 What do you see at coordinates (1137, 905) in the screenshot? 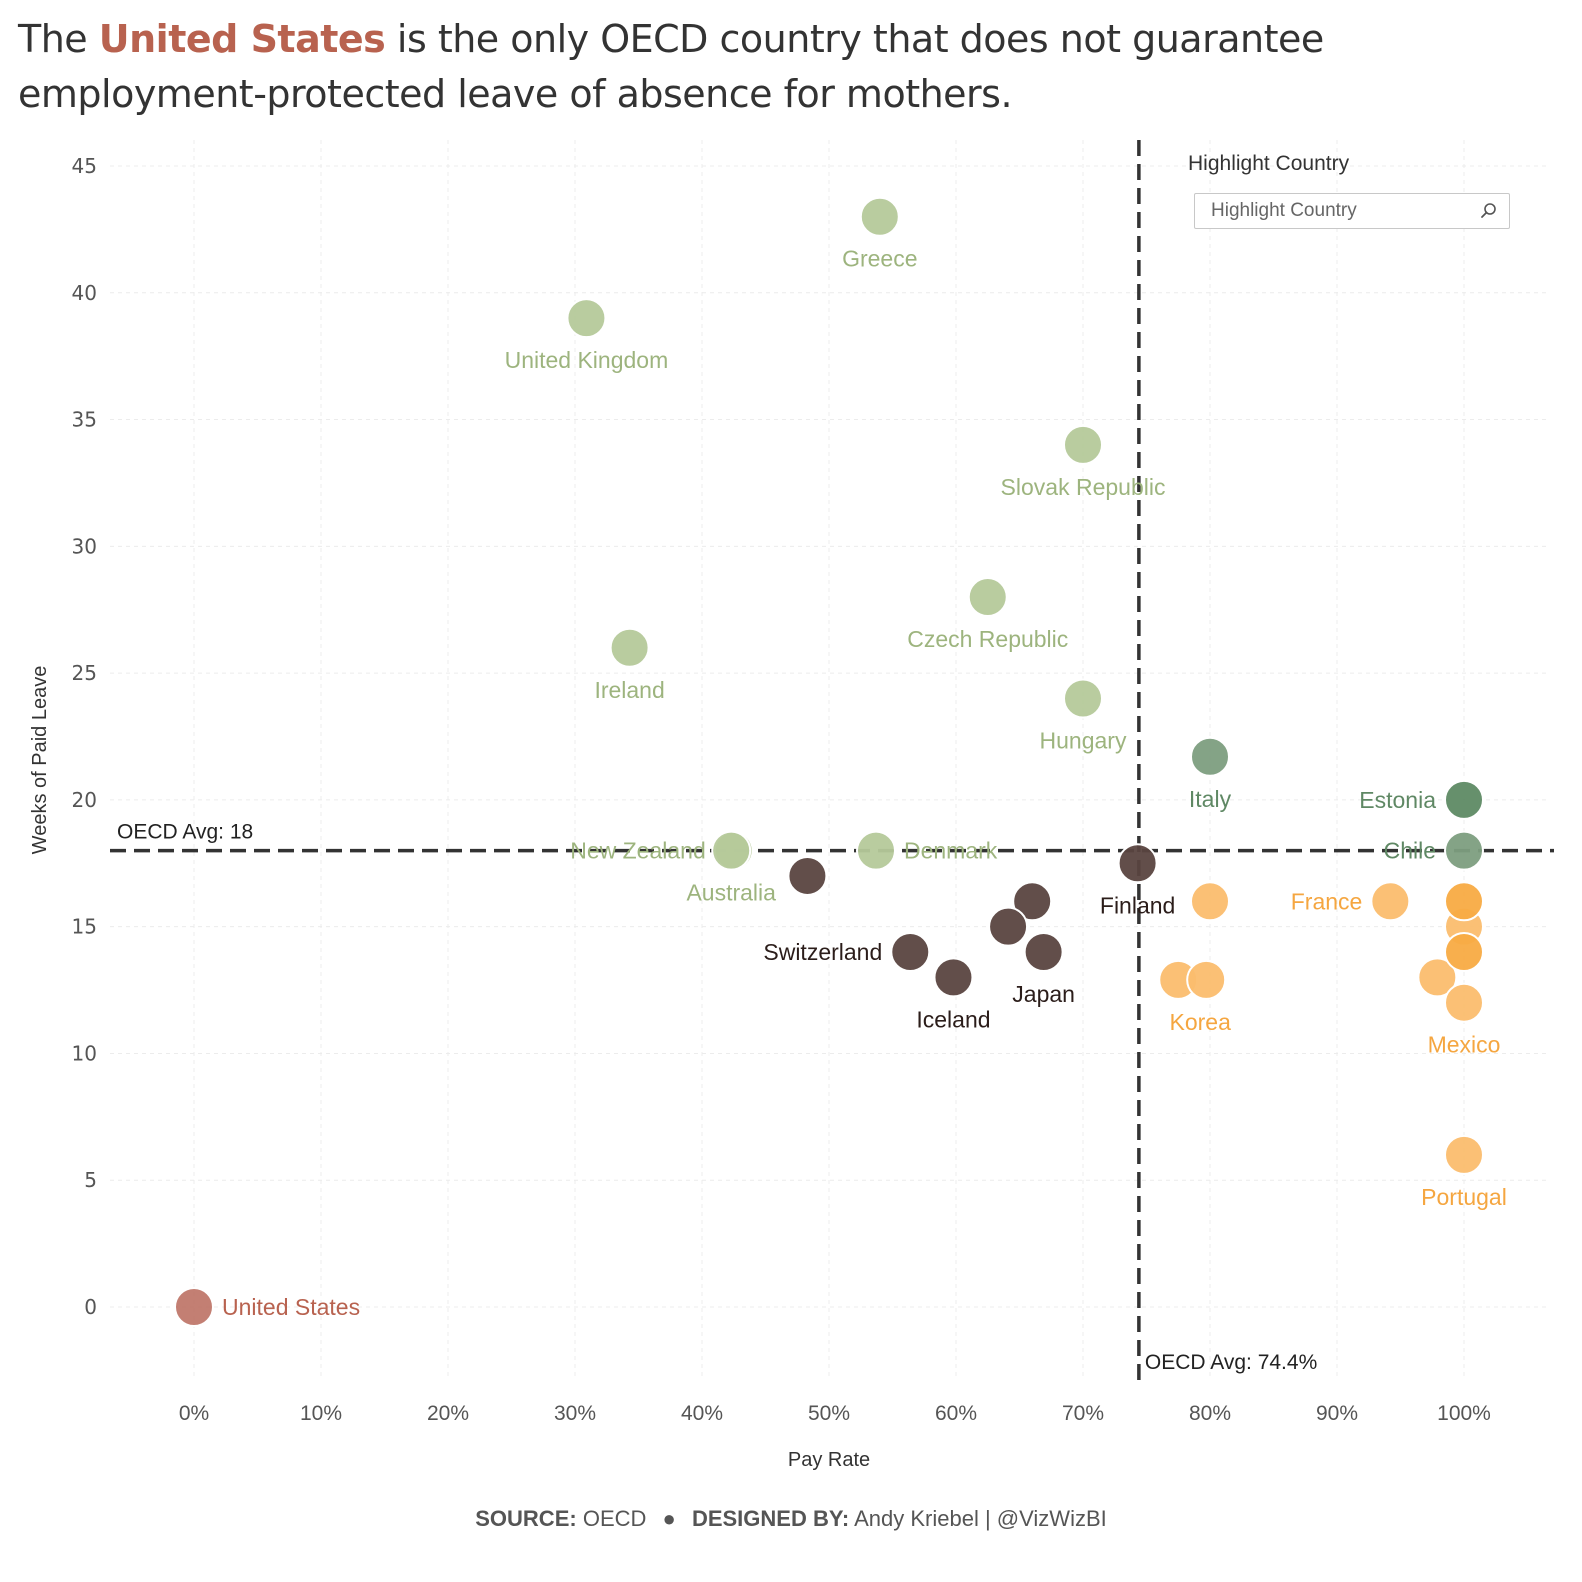
I see `label-finland: Finland` at bounding box center [1137, 905].